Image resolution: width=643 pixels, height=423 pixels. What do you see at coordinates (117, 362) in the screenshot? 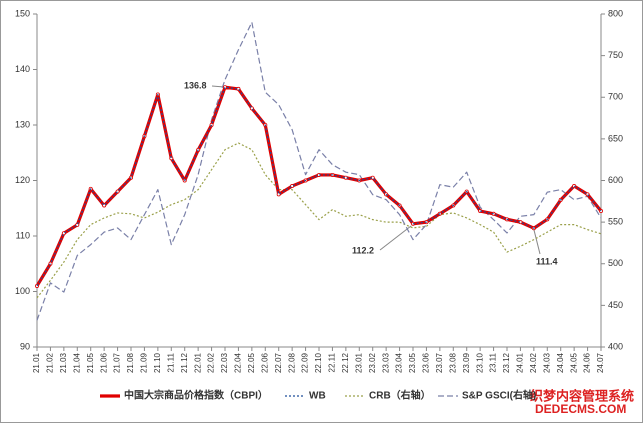
I see `x-tick-label: 21.07` at bounding box center [117, 362].